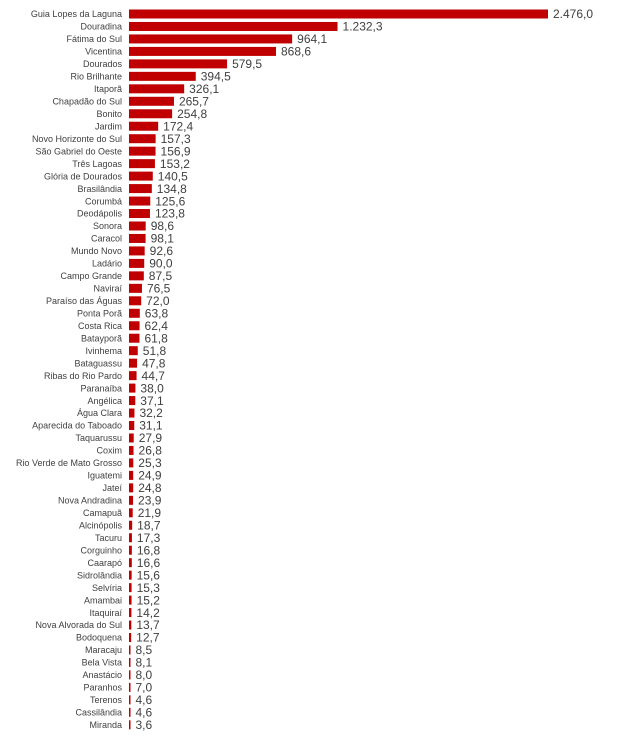  What do you see at coordinates (170, 214) in the screenshot?
I see `value-label: 123,8` at bounding box center [170, 214].